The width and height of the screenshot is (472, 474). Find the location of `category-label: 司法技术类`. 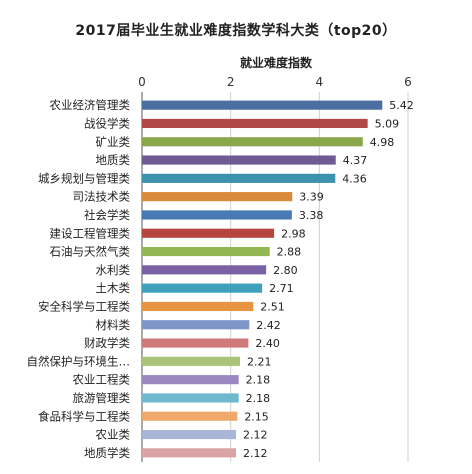

category-label: 司法技术类 is located at coordinates (102, 197).